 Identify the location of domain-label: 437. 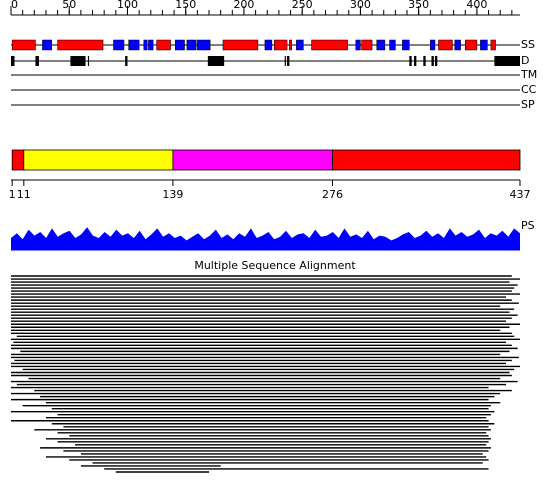
(520, 194).